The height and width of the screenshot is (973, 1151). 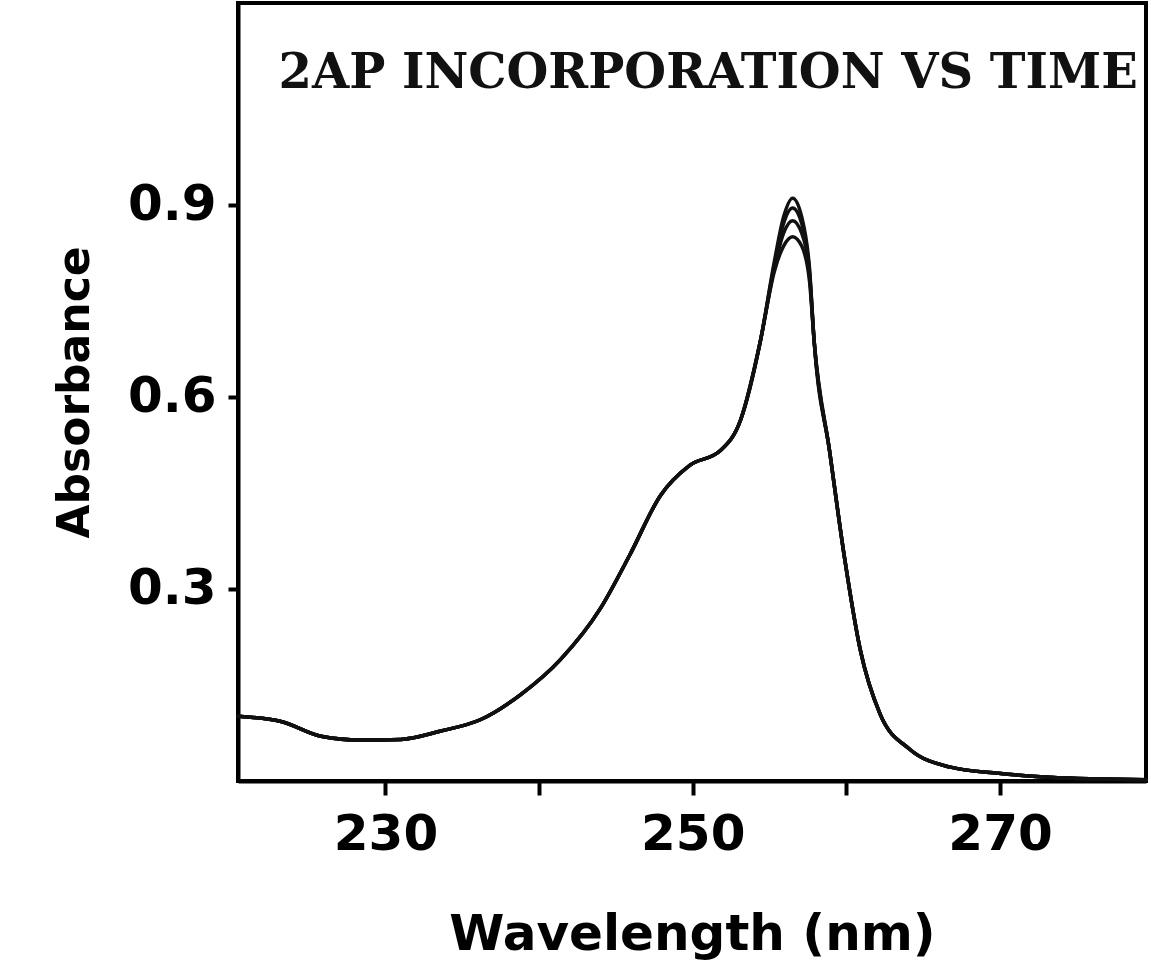 I want to click on x-axis-title: Wavelength (nm), so click(x=692, y=932).